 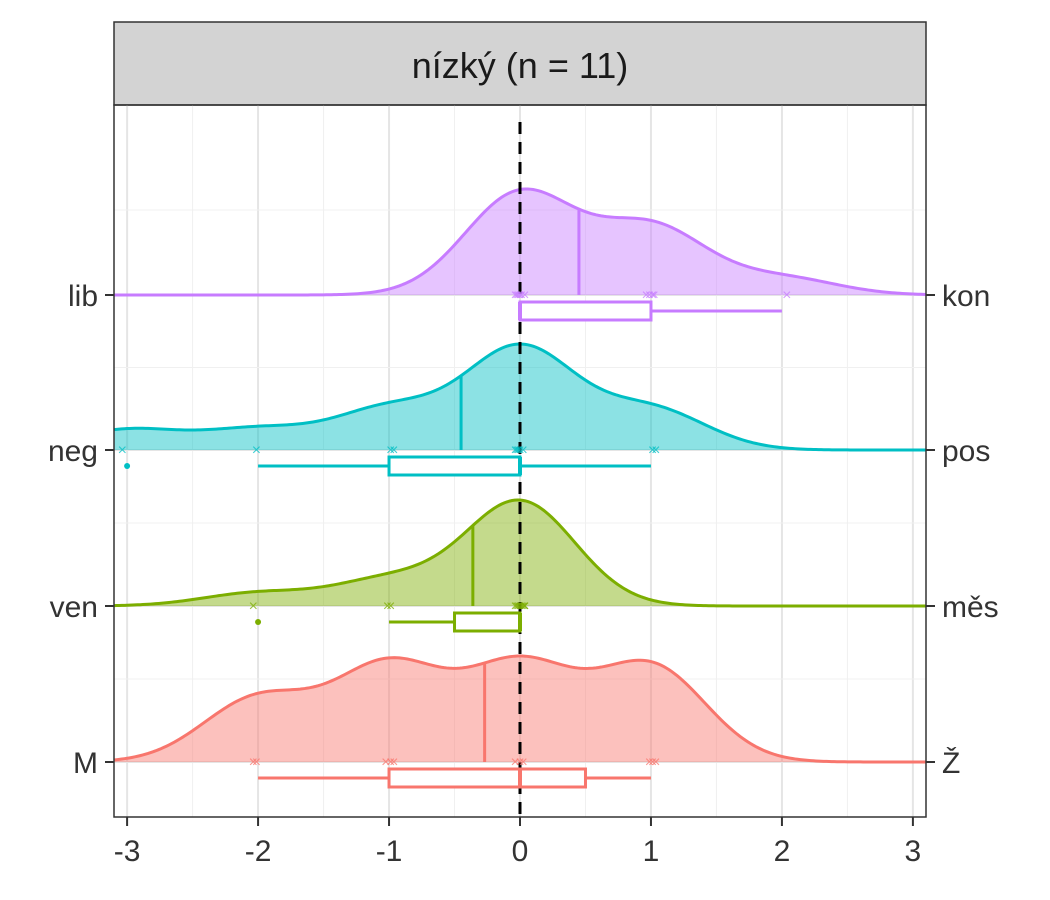 What do you see at coordinates (951, 763) in the screenshot?
I see `y-label-right-Ž: Ž` at bounding box center [951, 763].